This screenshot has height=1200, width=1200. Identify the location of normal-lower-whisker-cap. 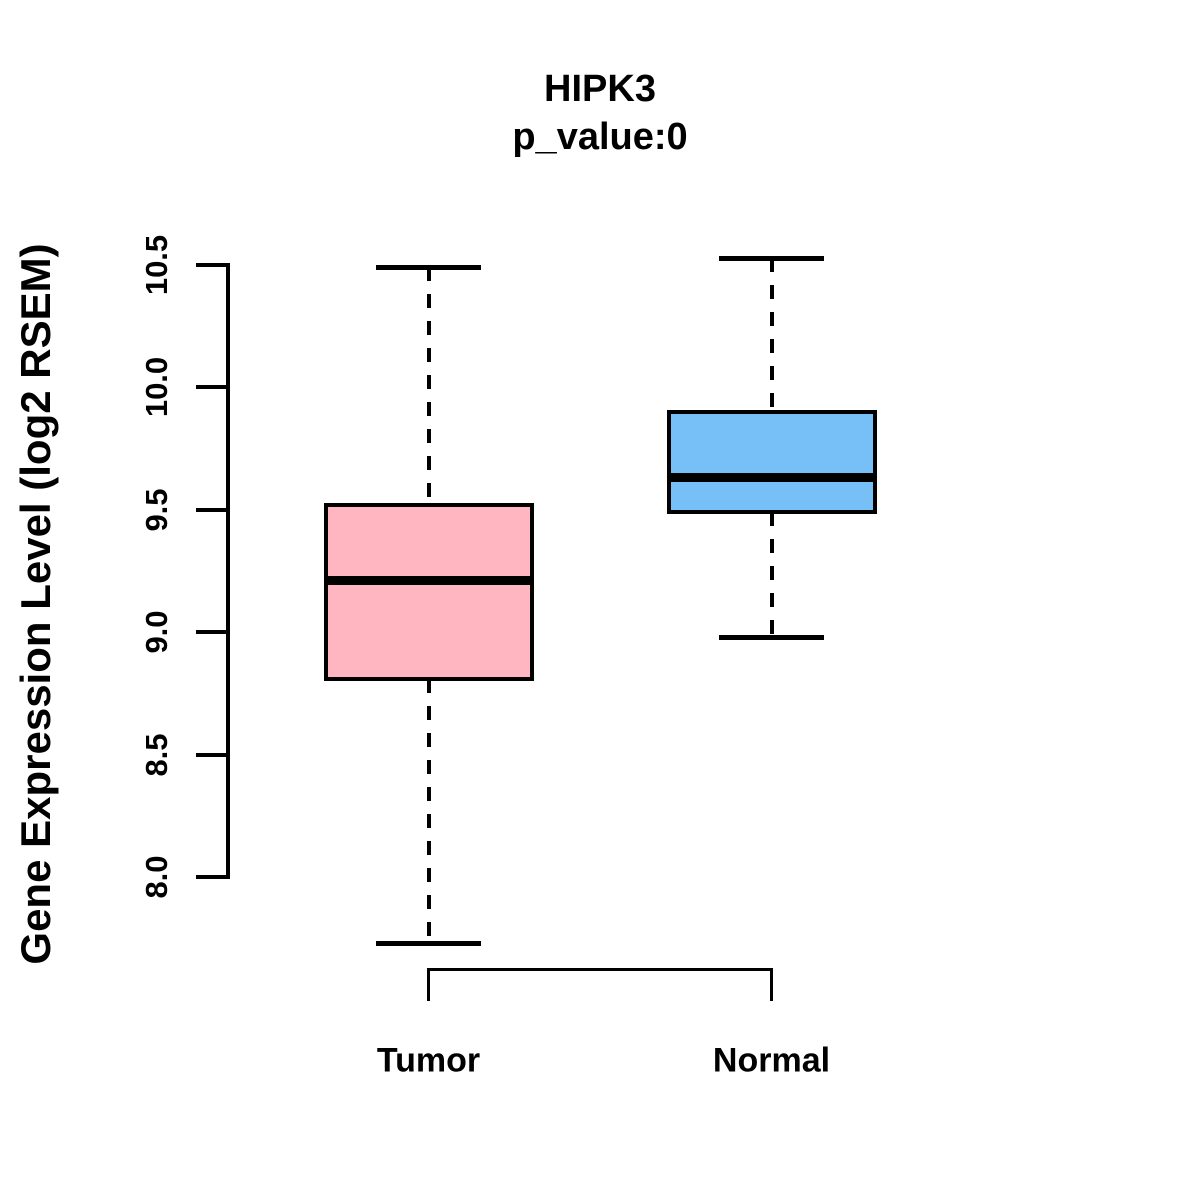
(771, 638).